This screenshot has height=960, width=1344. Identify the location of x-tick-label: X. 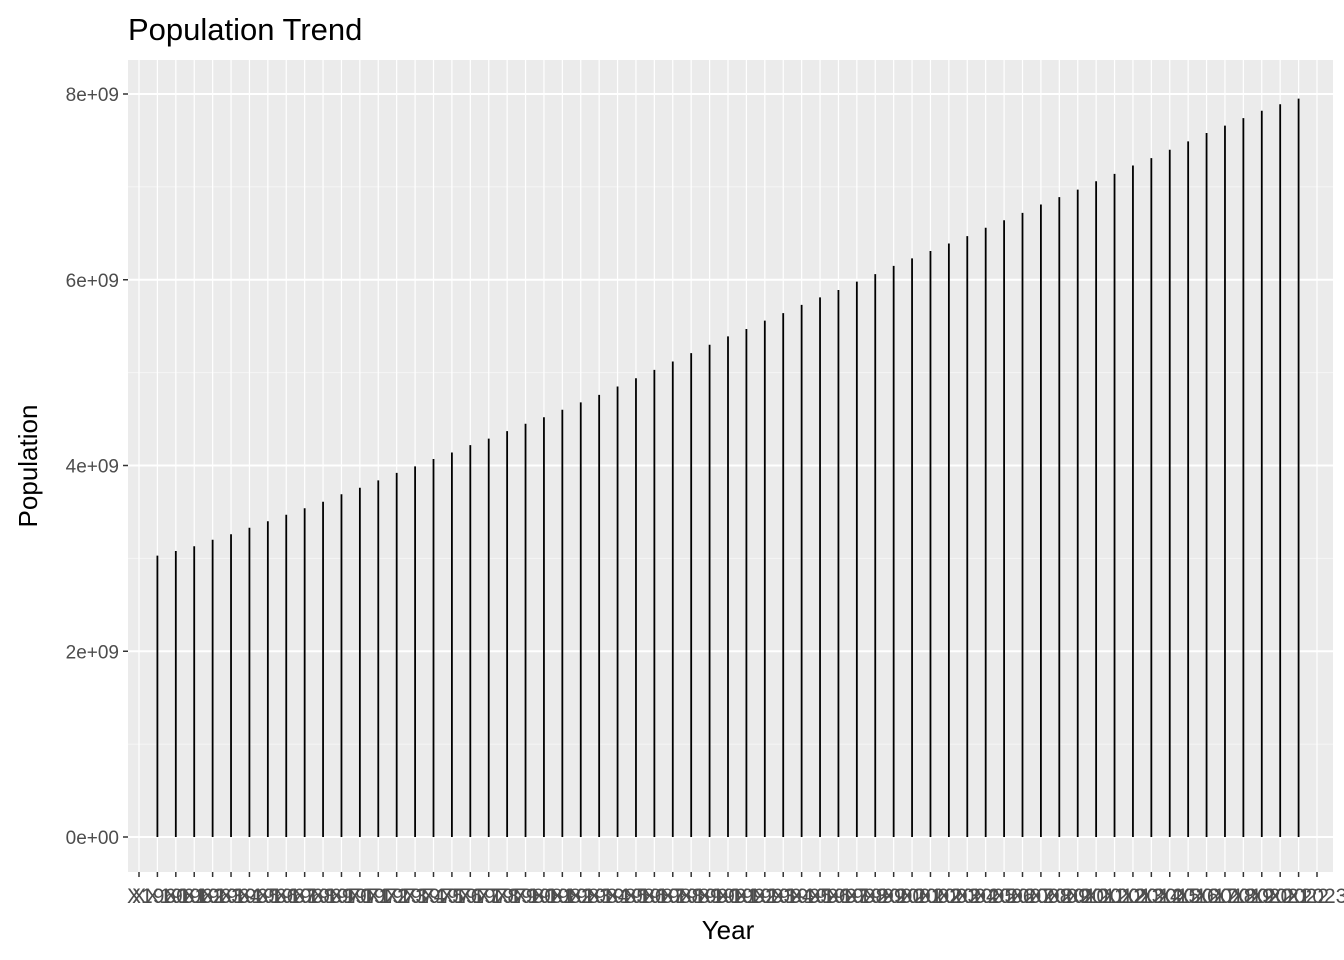
(139, 896).